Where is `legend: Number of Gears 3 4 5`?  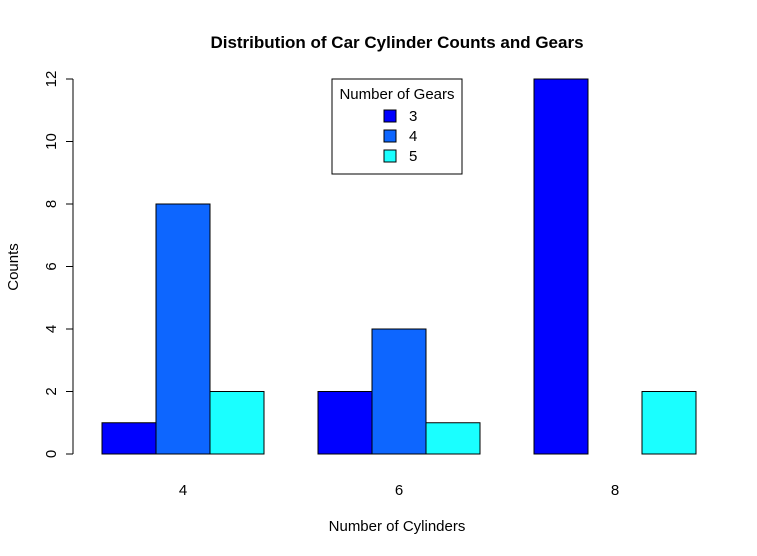
legend: Number of Gears 3 4 5 is located at coordinates (397, 126).